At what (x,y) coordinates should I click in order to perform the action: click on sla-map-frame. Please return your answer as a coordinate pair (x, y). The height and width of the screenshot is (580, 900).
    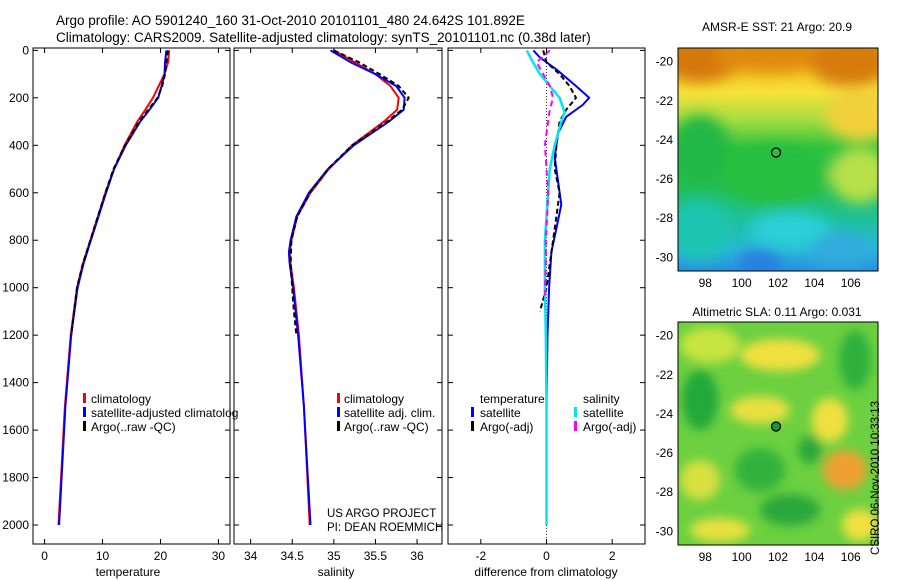
    Looking at the image, I should click on (778, 433).